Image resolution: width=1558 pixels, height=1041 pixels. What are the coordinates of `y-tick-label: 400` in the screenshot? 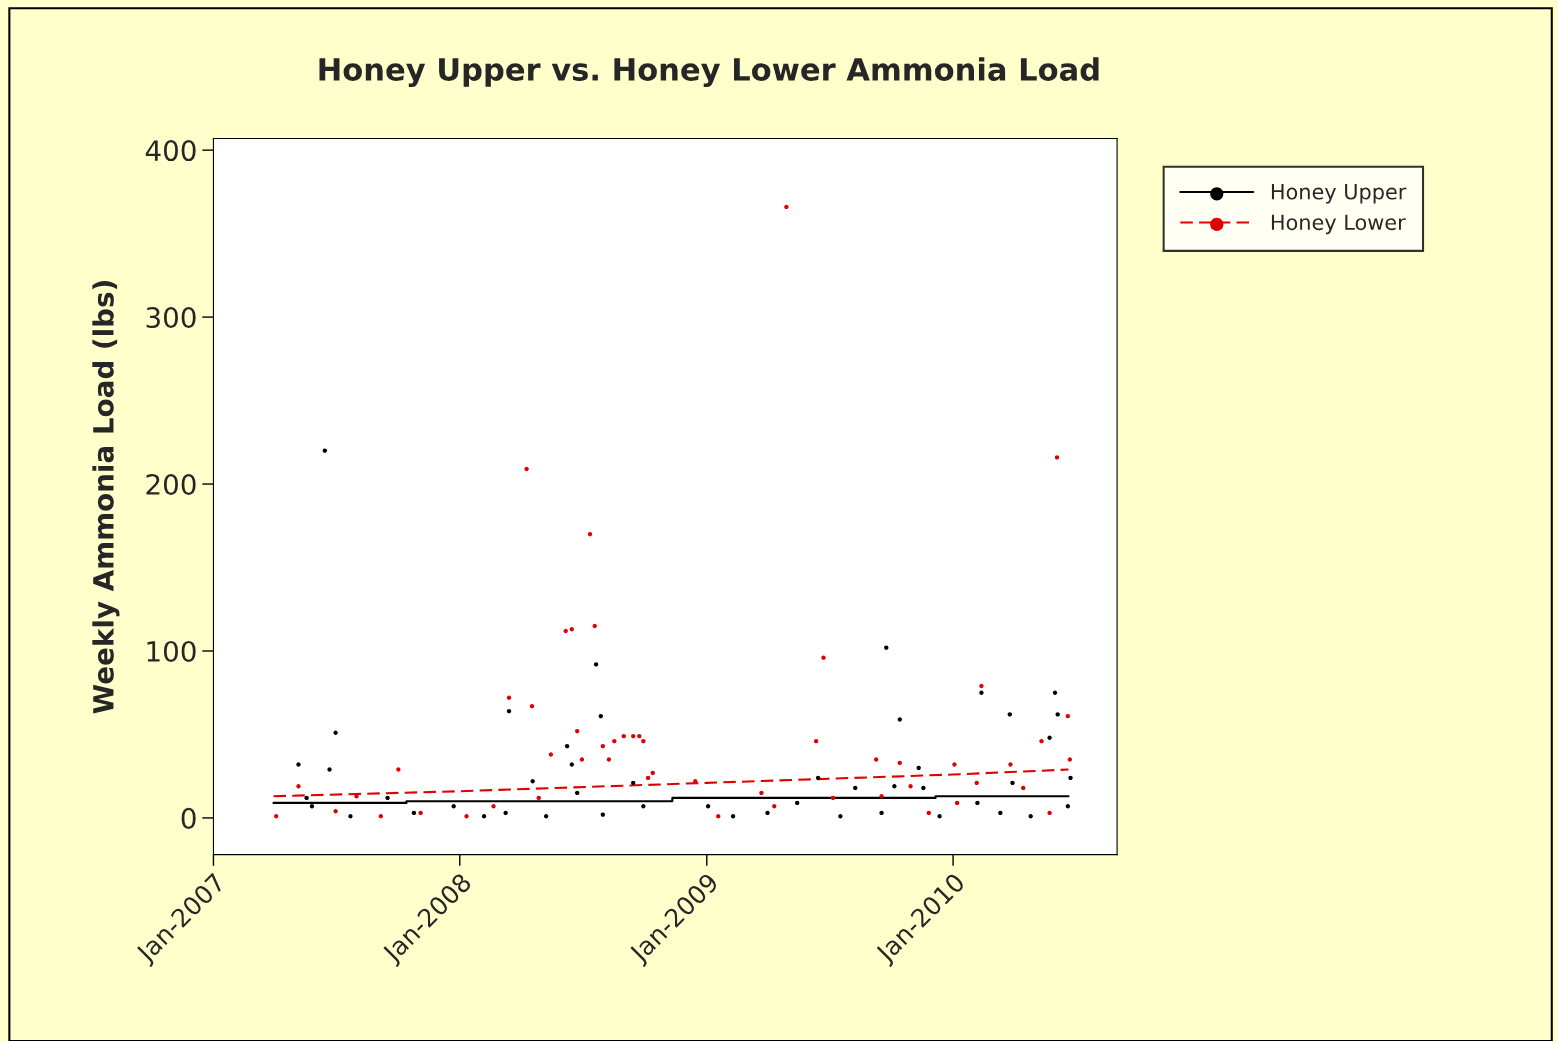 It's located at (170, 151).